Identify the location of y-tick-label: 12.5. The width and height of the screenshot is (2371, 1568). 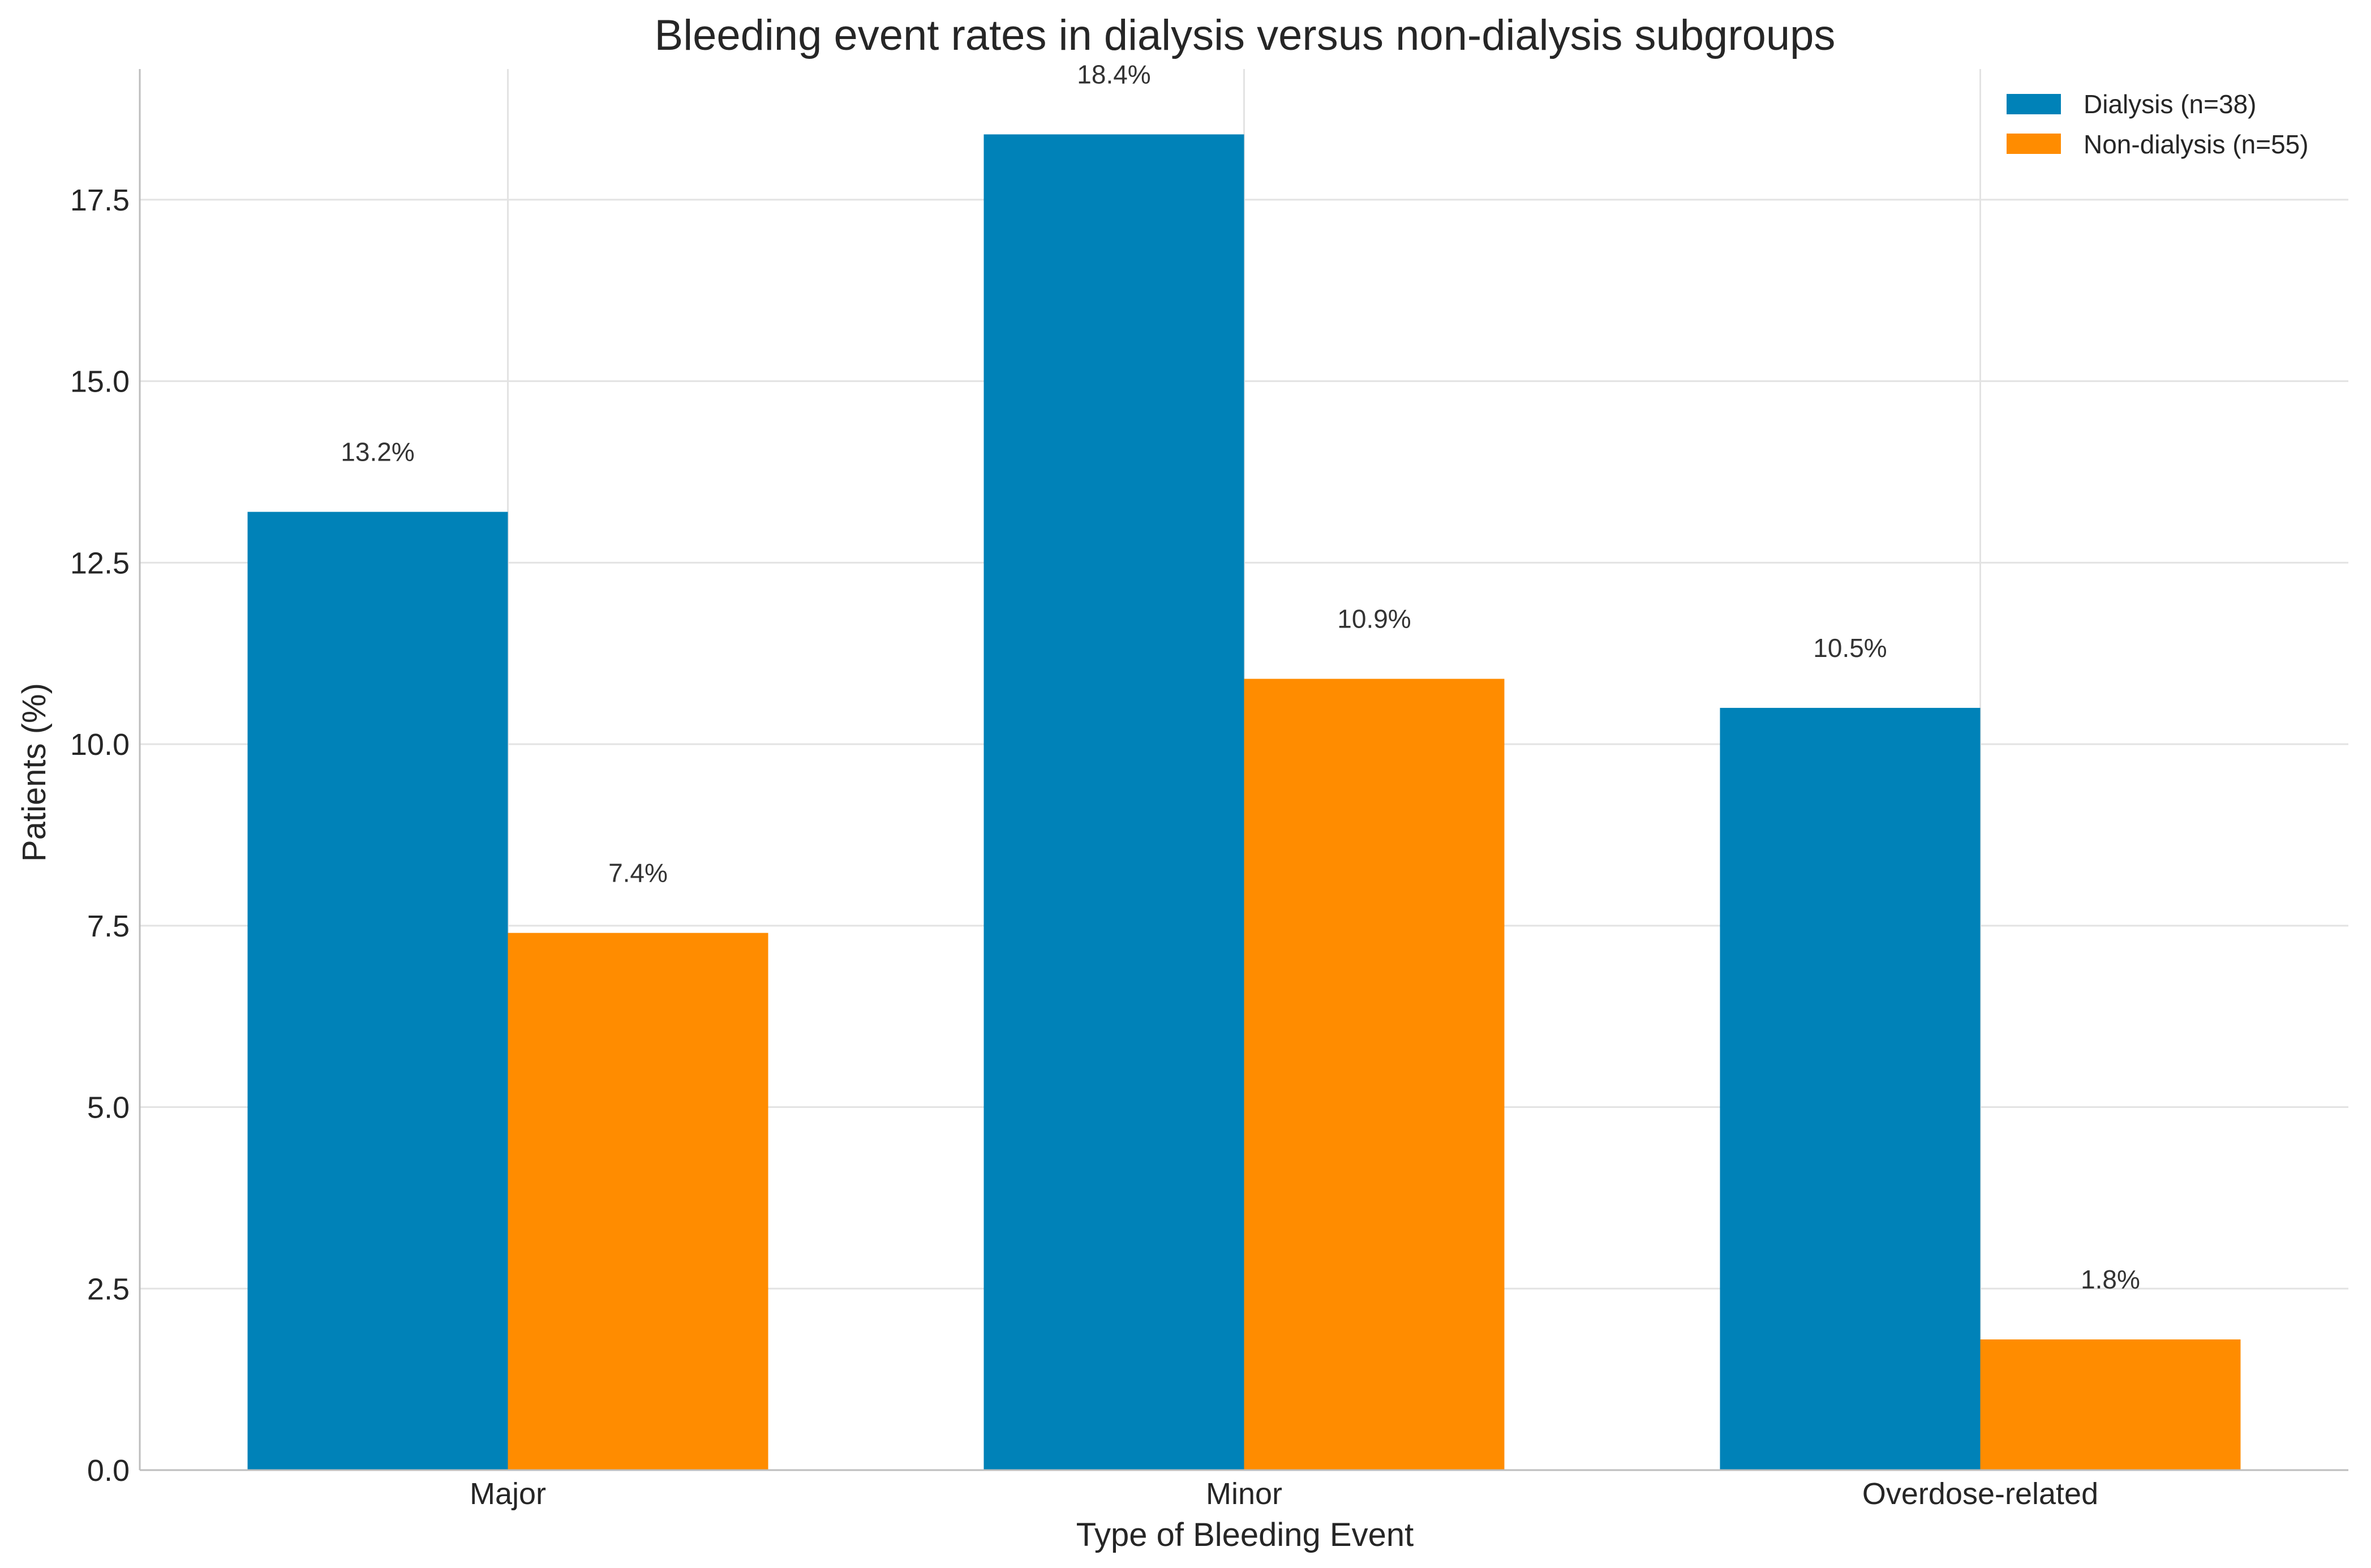
(100, 563).